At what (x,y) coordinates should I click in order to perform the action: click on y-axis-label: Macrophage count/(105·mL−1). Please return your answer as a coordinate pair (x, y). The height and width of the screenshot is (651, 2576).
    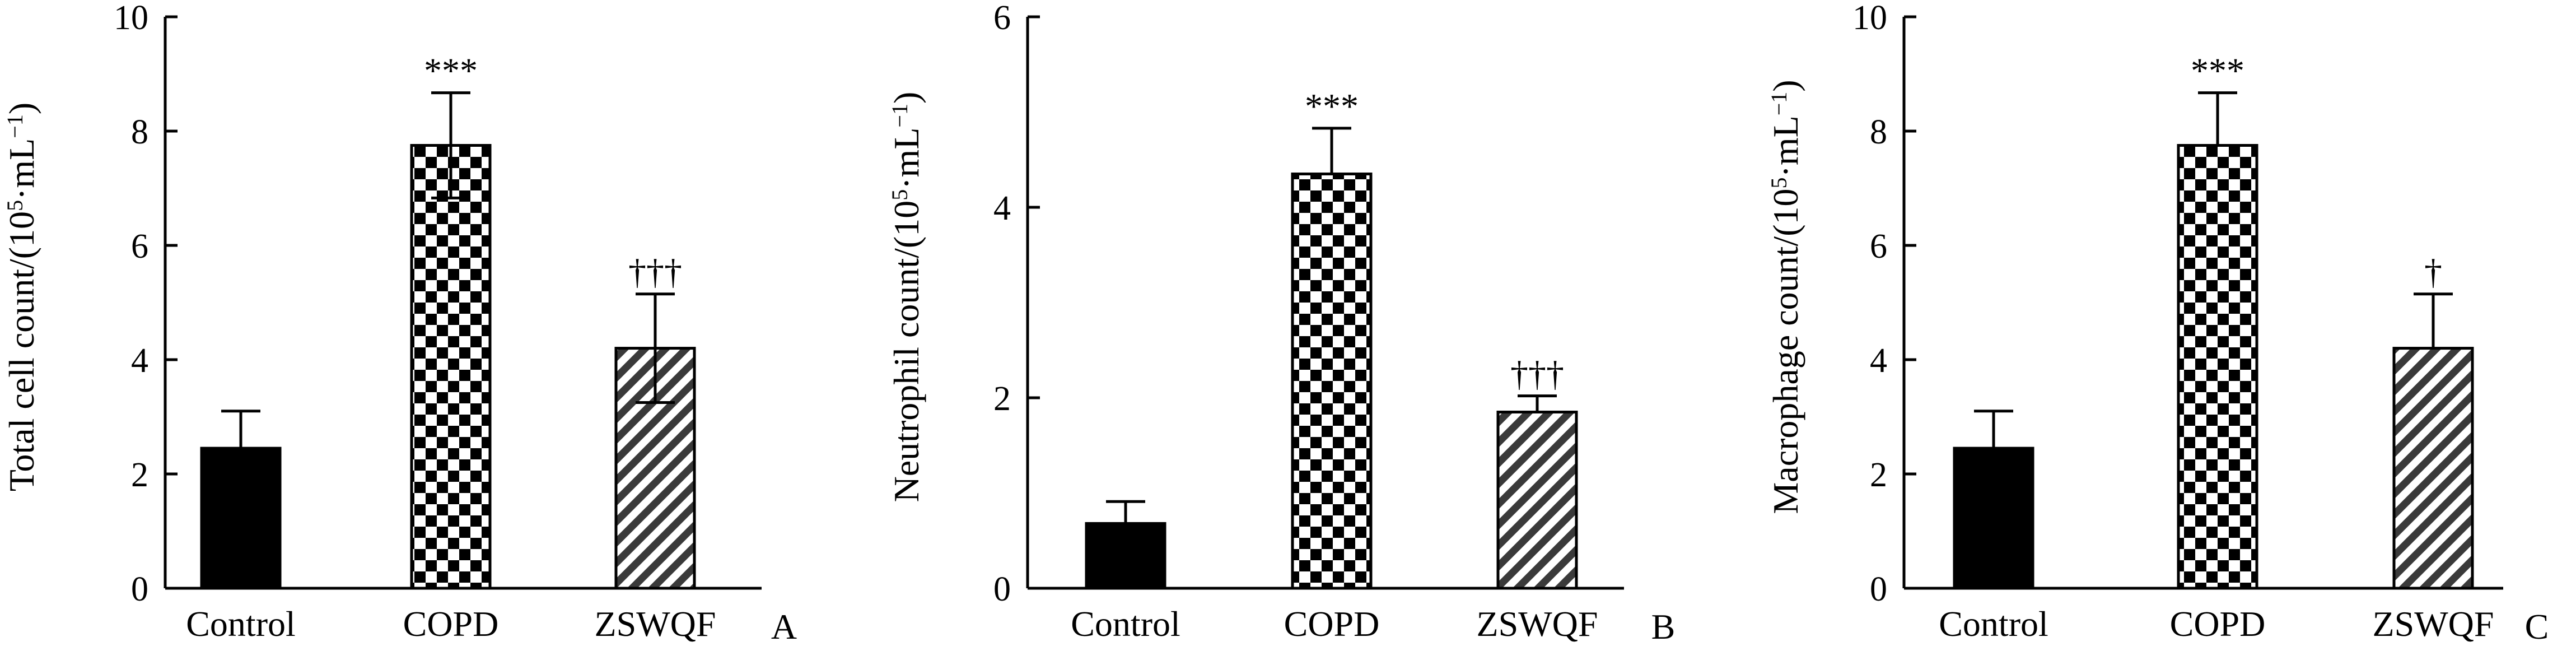
    Looking at the image, I should click on (1786, 297).